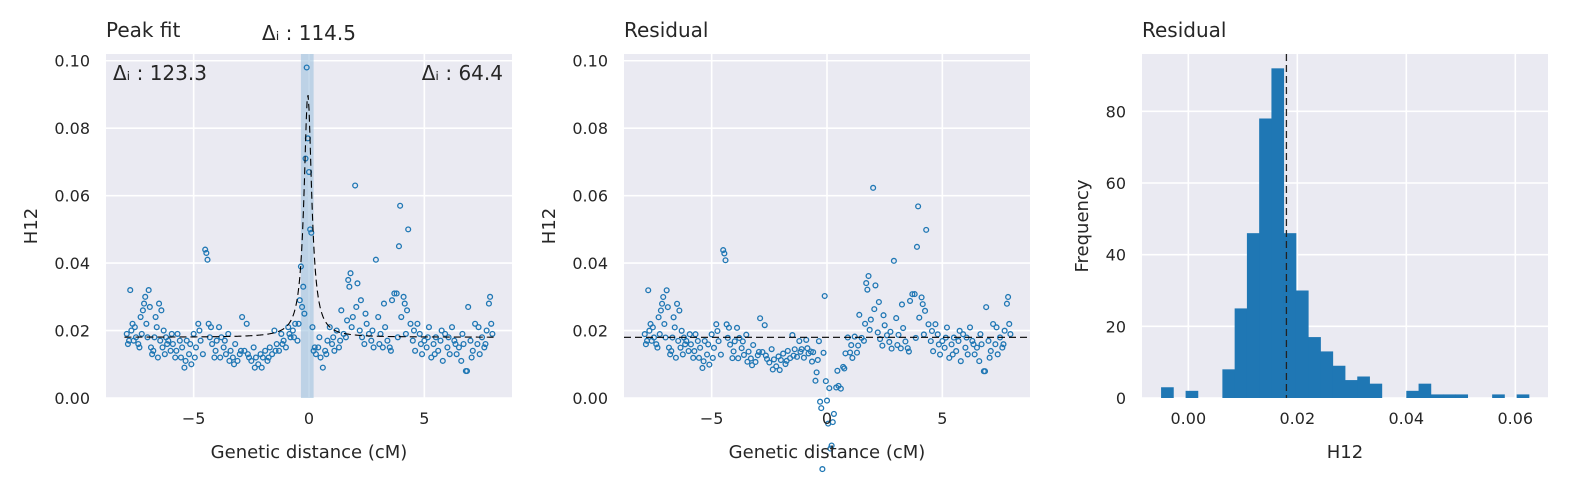 The image size is (1588, 488). Describe the element at coordinates (1298, 418) in the screenshot. I see `x-tick-label: 0.02` at that location.